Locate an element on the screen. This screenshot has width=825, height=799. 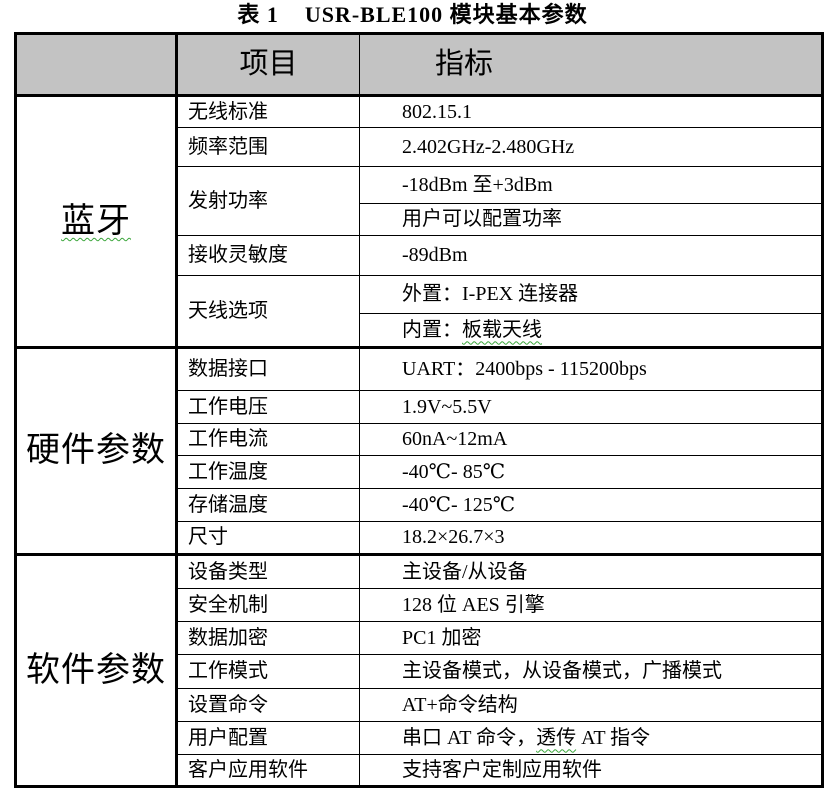
value-text: 内置： is located at coordinates (432, 329).